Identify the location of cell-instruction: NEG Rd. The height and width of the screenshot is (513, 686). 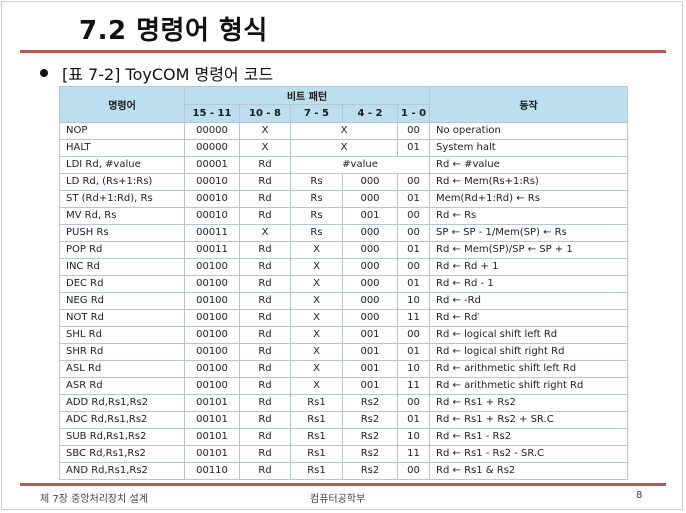
(122, 301).